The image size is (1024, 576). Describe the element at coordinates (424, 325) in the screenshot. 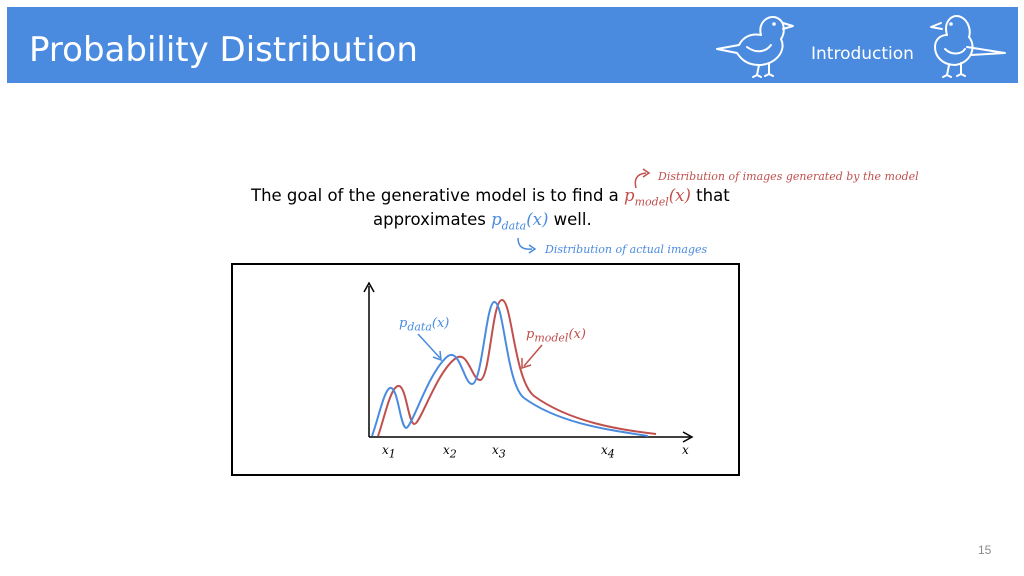

I see `p-data-label: pdata(x)` at that location.